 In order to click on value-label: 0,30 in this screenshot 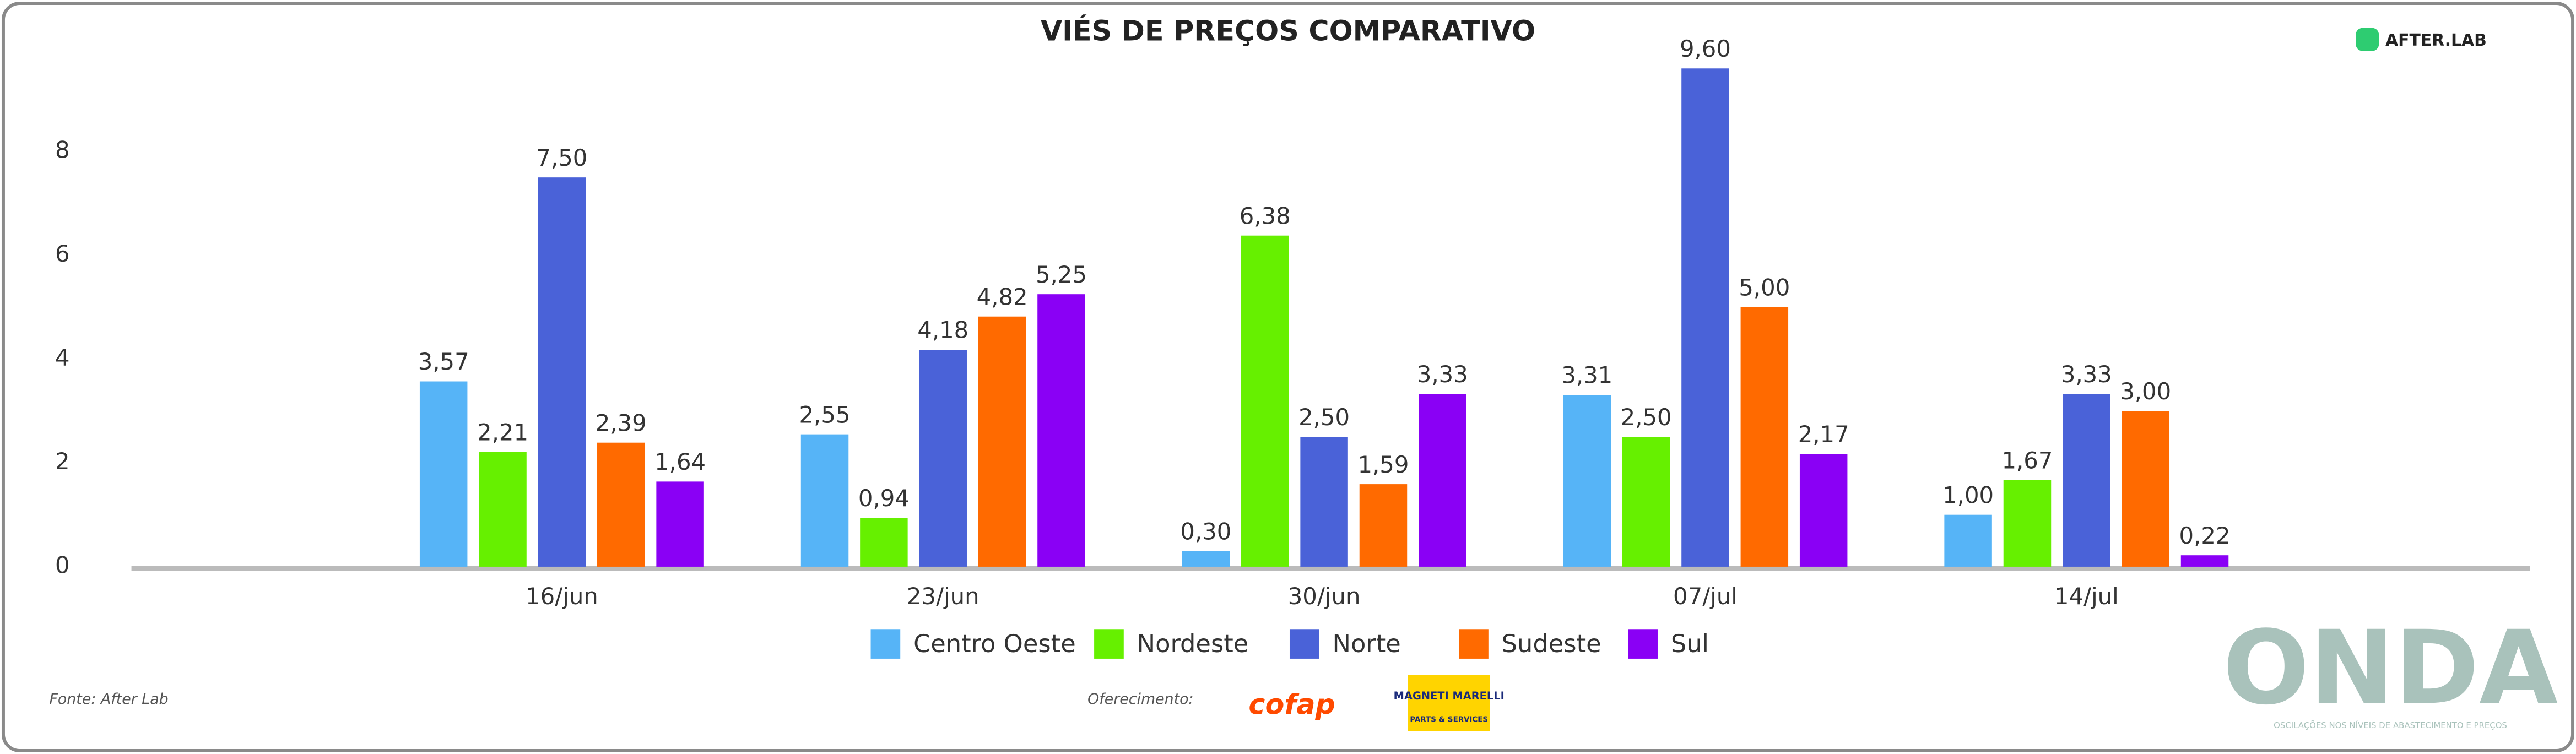, I will do `click(1206, 531)`.